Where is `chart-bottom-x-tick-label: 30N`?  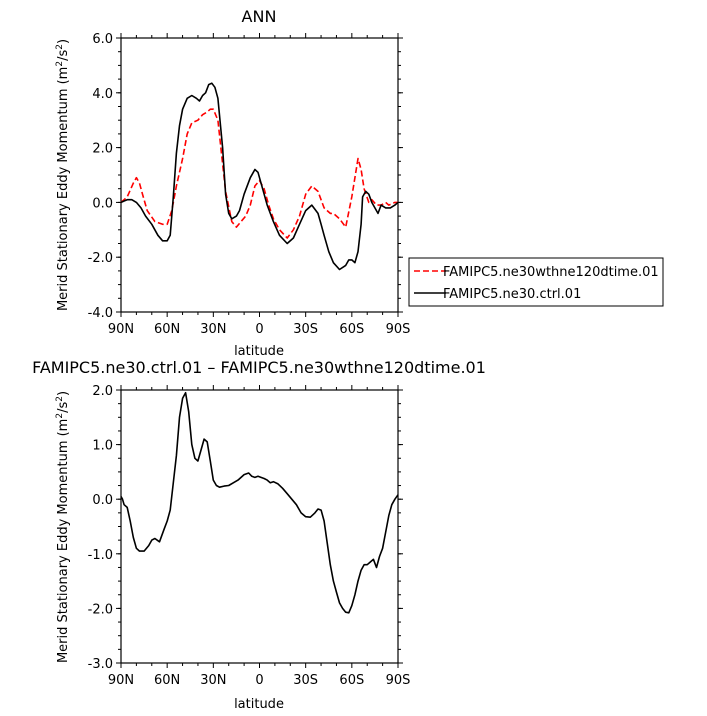
chart-bottom-x-tick-label: 30N is located at coordinates (213, 680).